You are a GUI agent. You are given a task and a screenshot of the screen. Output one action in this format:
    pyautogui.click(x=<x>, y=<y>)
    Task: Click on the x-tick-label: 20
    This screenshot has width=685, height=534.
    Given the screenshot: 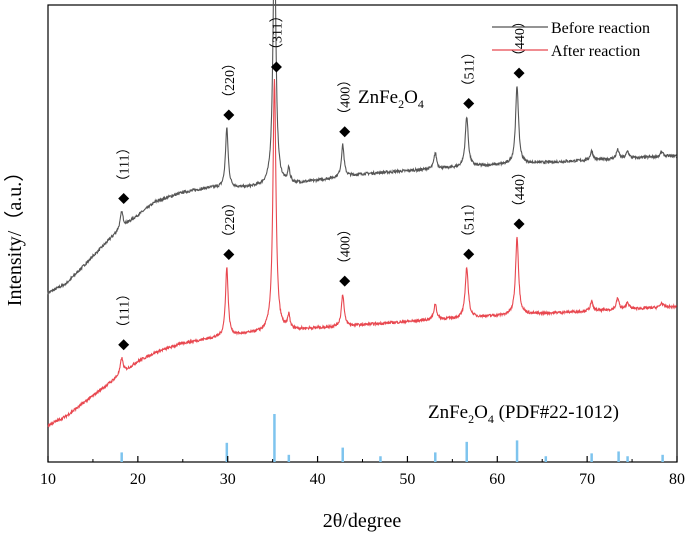 What is the action you would take?
    pyautogui.click(x=138, y=479)
    